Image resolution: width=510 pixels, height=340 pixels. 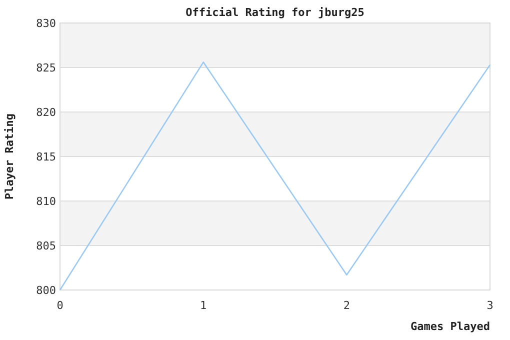 I want to click on y-tick-label: 800, so click(x=46, y=290).